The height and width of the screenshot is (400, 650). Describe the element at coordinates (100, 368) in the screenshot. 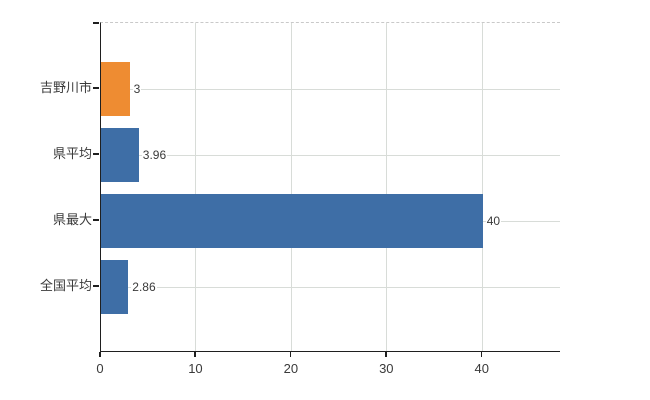

I see `x-axis-label: 0` at that location.